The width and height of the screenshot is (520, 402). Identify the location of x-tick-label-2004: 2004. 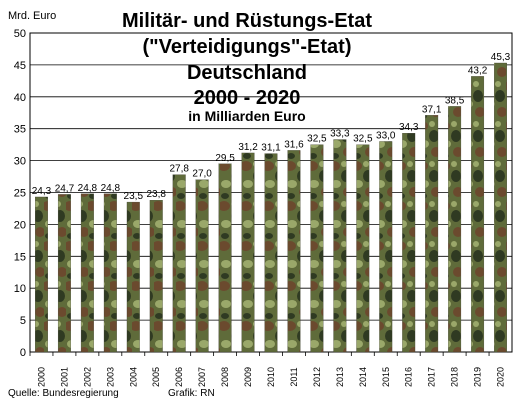
(133, 377).